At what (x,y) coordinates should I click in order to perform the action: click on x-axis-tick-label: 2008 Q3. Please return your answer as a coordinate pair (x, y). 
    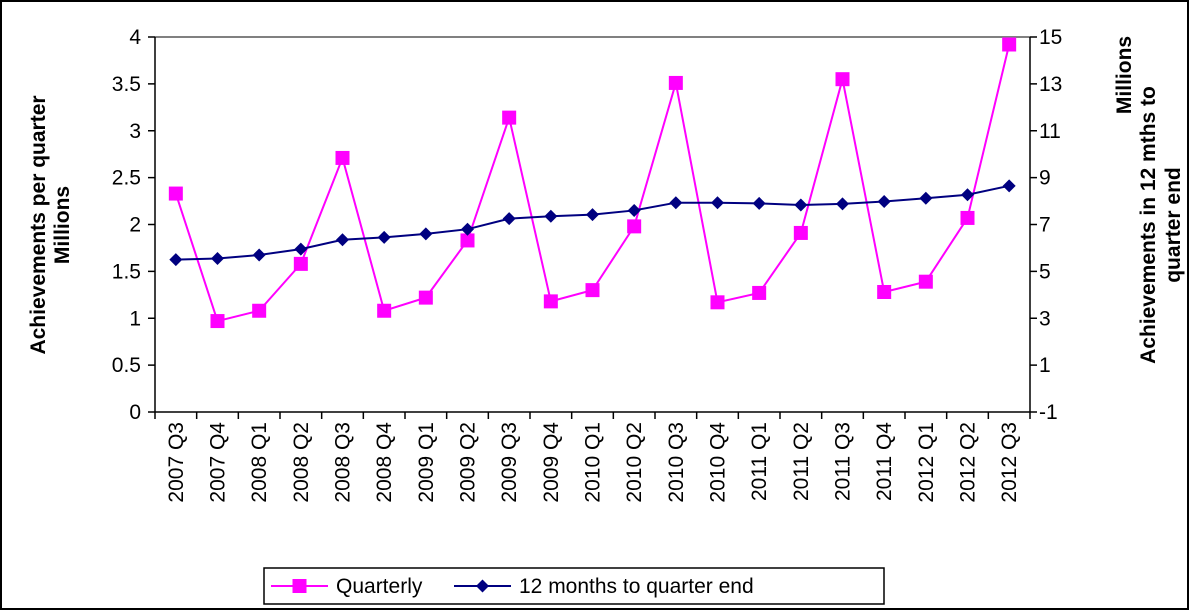
    Looking at the image, I should click on (343, 462).